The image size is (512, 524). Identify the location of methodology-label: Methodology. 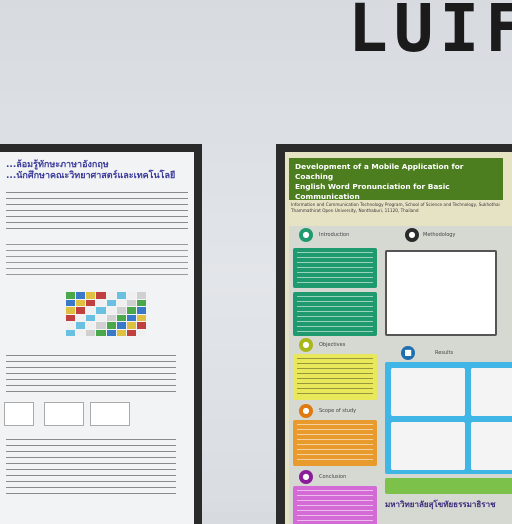
(439, 235).